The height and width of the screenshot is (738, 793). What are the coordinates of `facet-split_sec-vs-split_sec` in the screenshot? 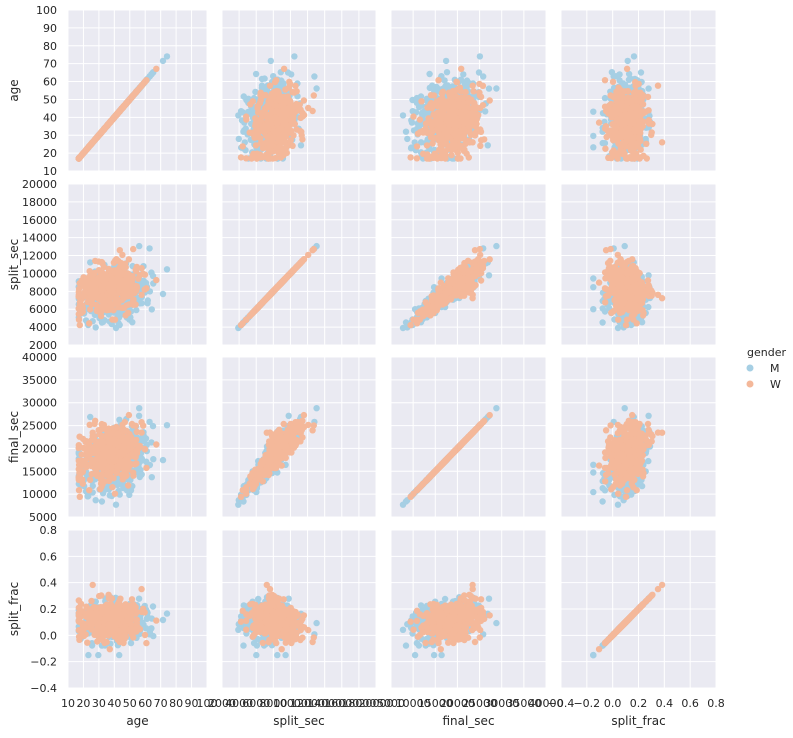 It's located at (299, 264).